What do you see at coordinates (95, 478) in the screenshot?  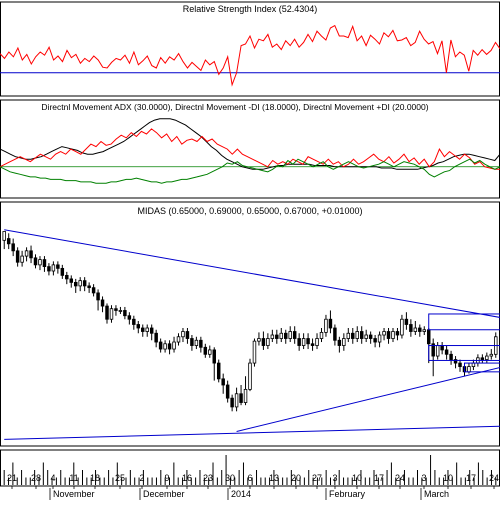 I see `day-tick-label: 18` at bounding box center [95, 478].